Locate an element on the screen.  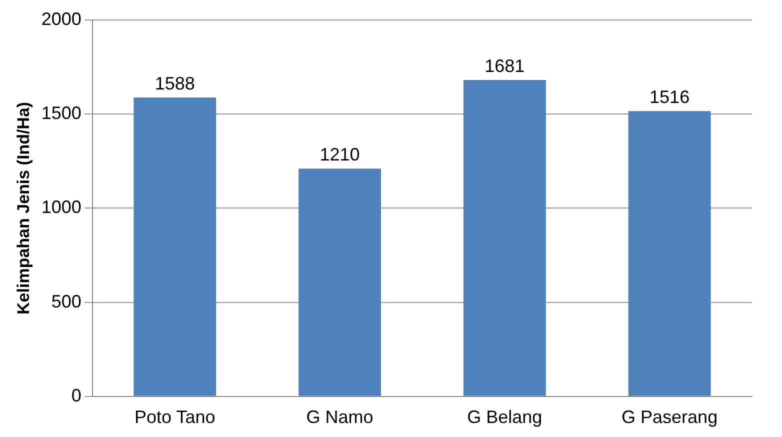
y-tick-label: 0 is located at coordinates (76, 395).